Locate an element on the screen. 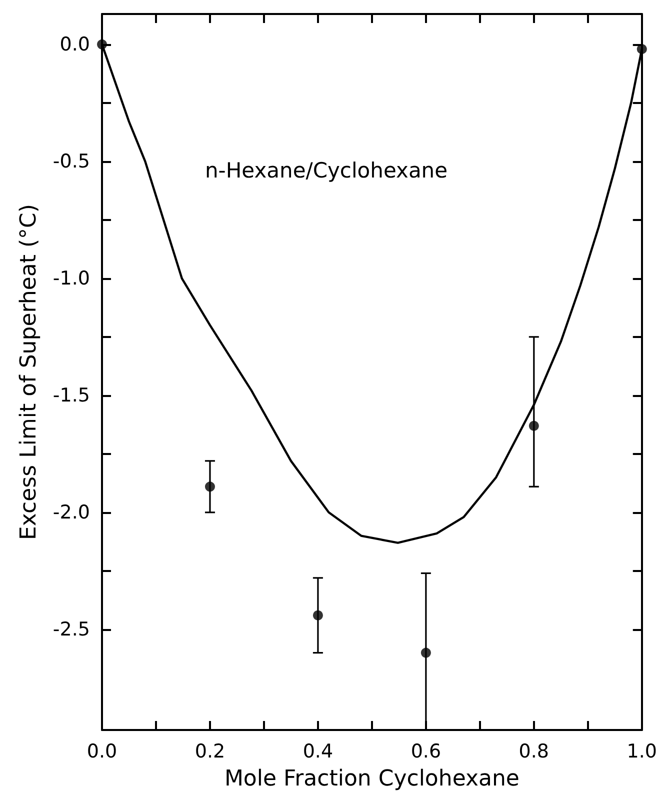  x-tick-label: 0.6 is located at coordinates (426, 751).